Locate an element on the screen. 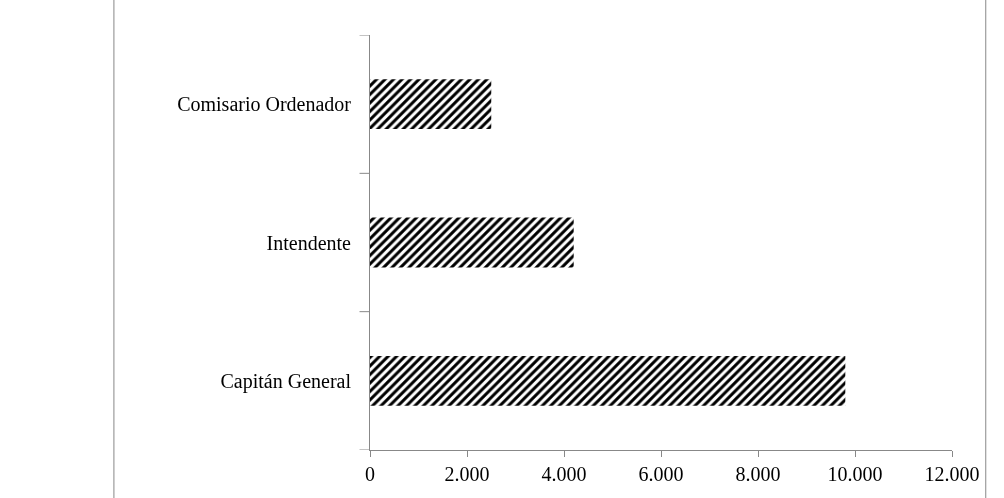 This screenshot has height=498, width=1004. x-tick-label: 0 is located at coordinates (370, 474).